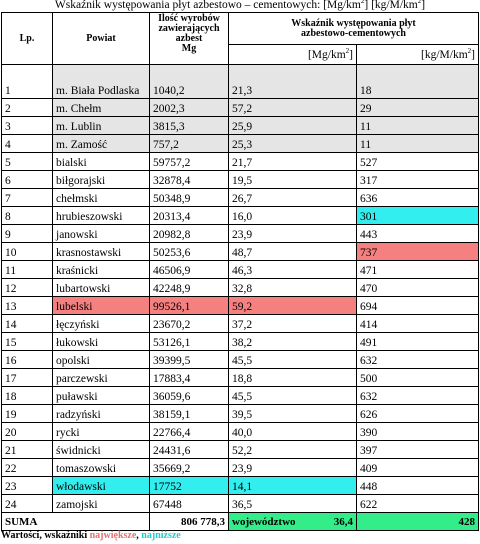  Describe the element at coordinates (101, 485) in the screenshot. I see `cell-powiat: włodawski` at that location.